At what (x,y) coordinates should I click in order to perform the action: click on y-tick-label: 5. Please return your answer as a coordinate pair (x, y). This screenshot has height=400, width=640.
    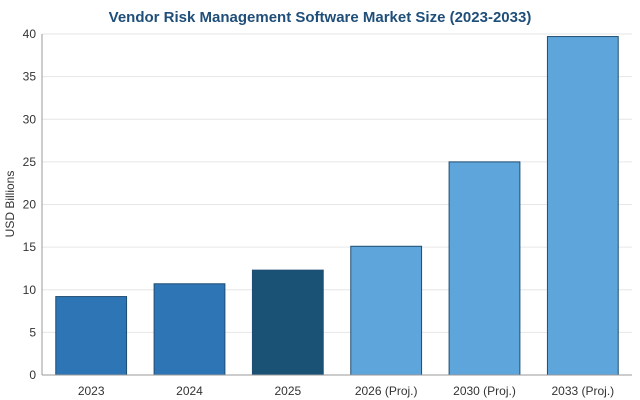
    Looking at the image, I should click on (32, 332).